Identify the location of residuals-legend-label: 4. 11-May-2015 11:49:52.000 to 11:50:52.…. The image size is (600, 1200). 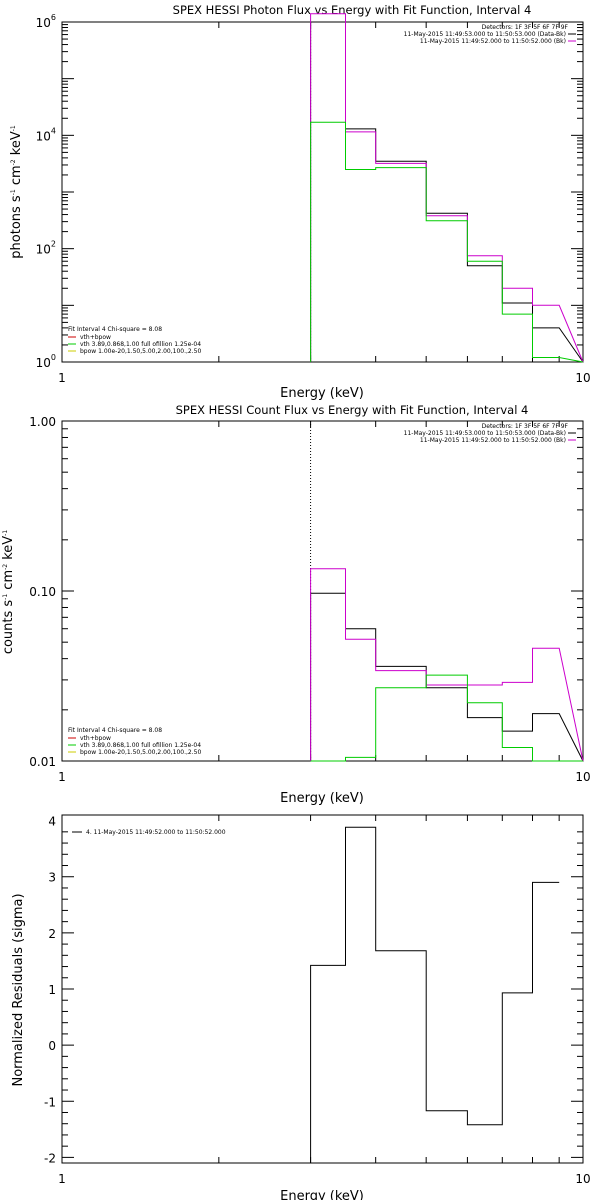
(156, 832).